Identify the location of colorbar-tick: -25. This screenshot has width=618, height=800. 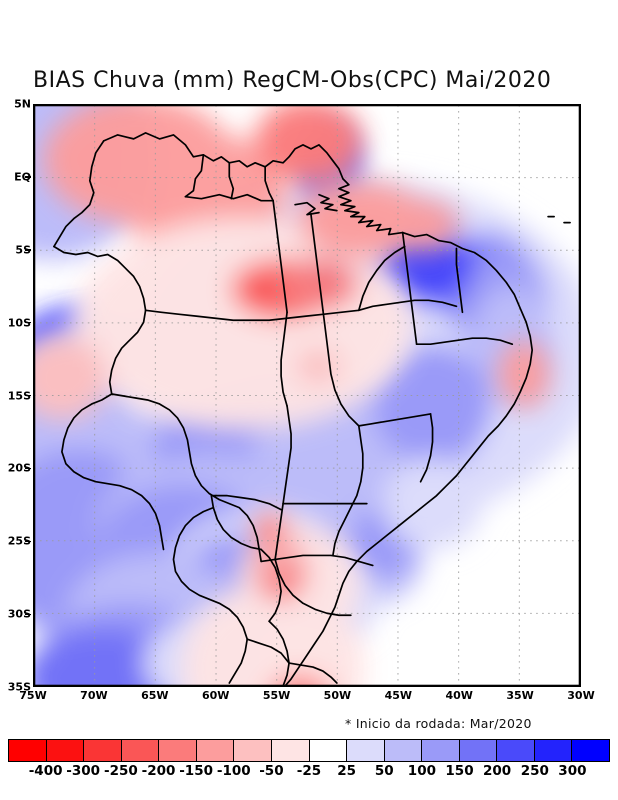
(309, 771).